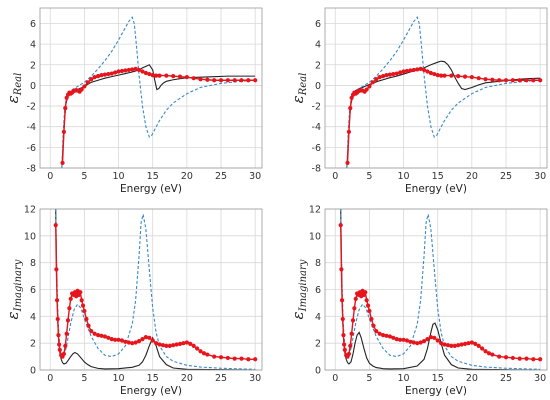  Describe the element at coordinates (255, 176) in the screenshot. I see `x-tick-label-top-left-30: 30` at that location.